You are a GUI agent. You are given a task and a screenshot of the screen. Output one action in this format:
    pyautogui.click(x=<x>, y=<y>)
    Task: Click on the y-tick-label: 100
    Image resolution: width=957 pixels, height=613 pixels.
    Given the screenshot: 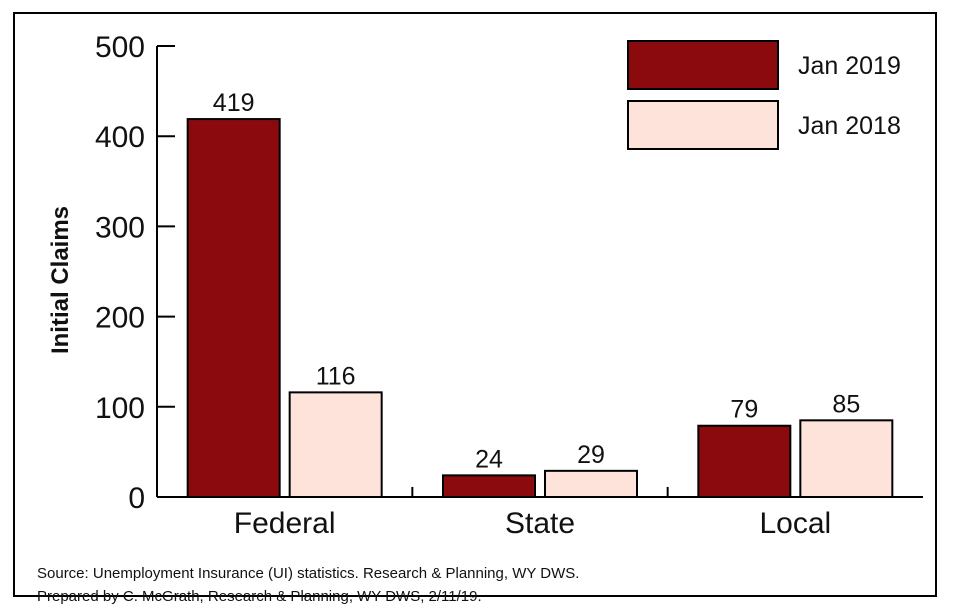 What is the action you would take?
    pyautogui.click(x=120, y=408)
    